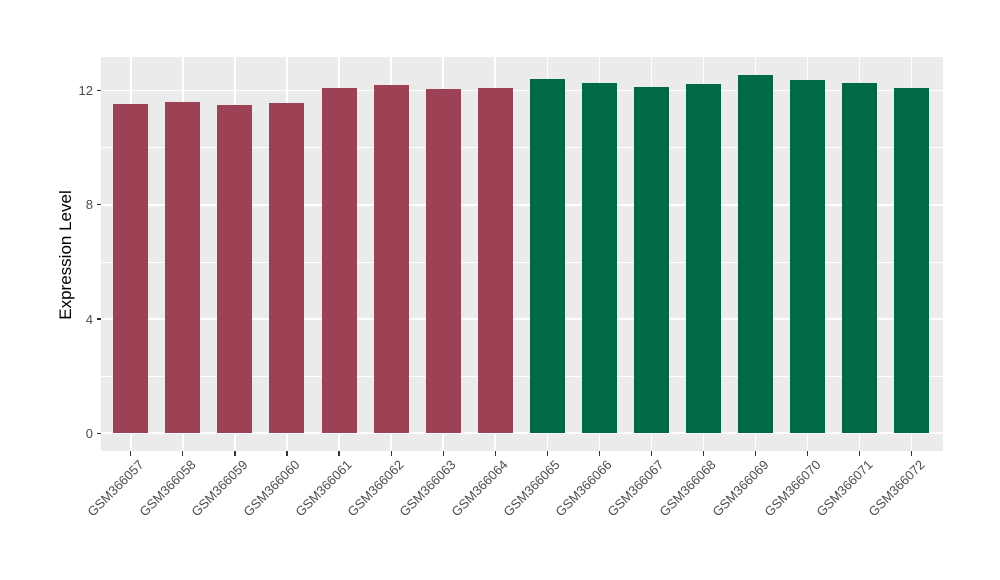 The image size is (1000, 580). Describe the element at coordinates (599, 258) in the screenshot. I see `bar-GSM366066` at that location.